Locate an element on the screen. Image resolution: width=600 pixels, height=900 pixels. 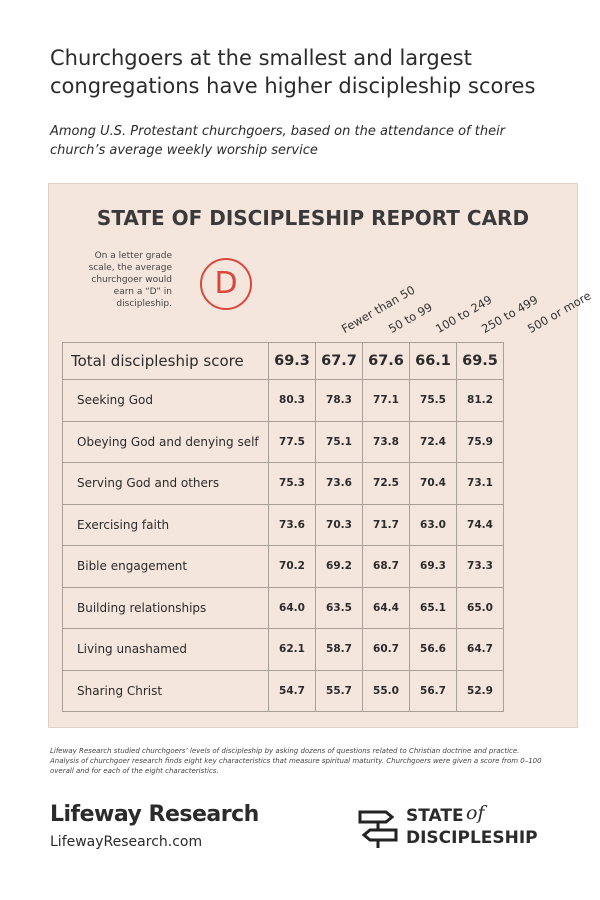
row-label: Building relationships is located at coordinates (165, 607).